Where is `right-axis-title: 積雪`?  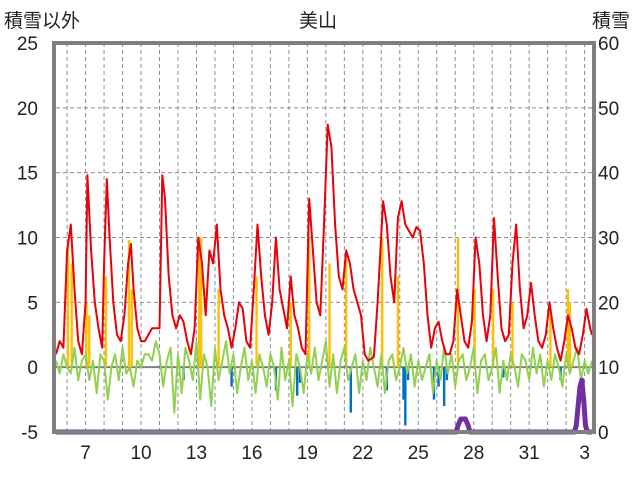
right-axis-title: 積雪 is located at coordinates (610, 21).